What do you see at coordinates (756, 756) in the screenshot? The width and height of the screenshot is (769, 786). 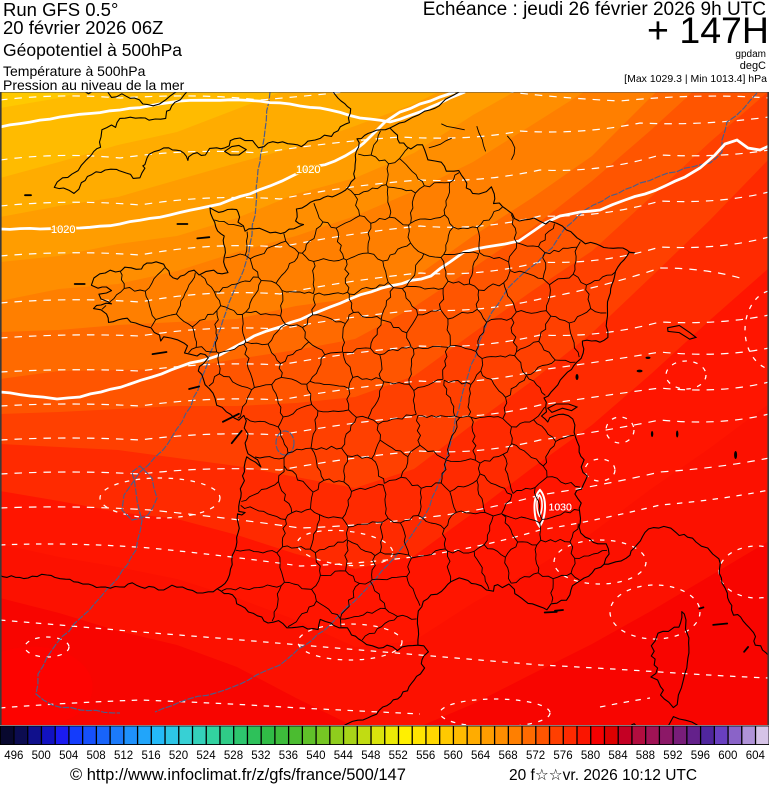 I see `svg-text: 604` at bounding box center [756, 756].